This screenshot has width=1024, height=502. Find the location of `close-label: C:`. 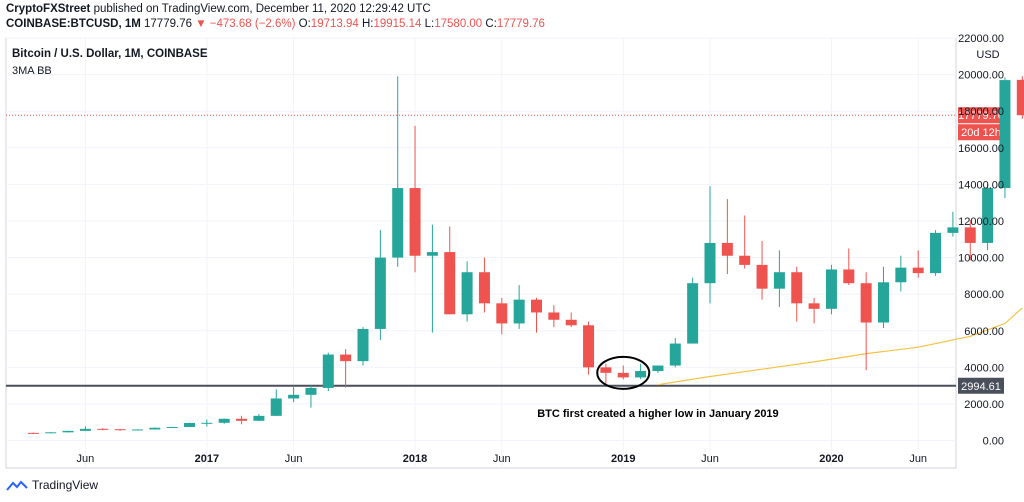

close-label: C: is located at coordinates (491, 24).